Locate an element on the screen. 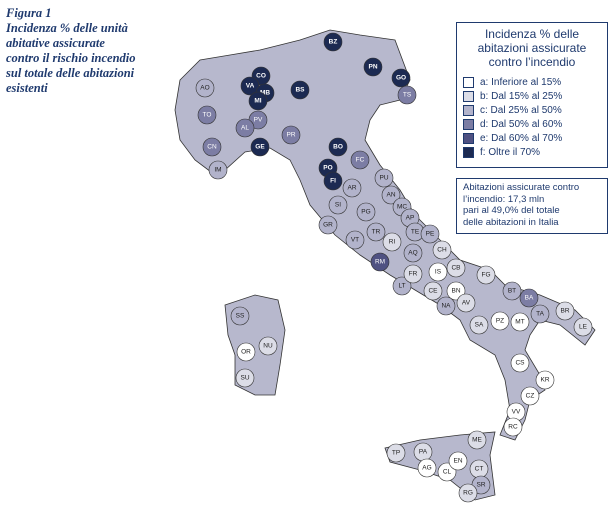  legend-label: f: Oltre il 70% is located at coordinates (510, 152).